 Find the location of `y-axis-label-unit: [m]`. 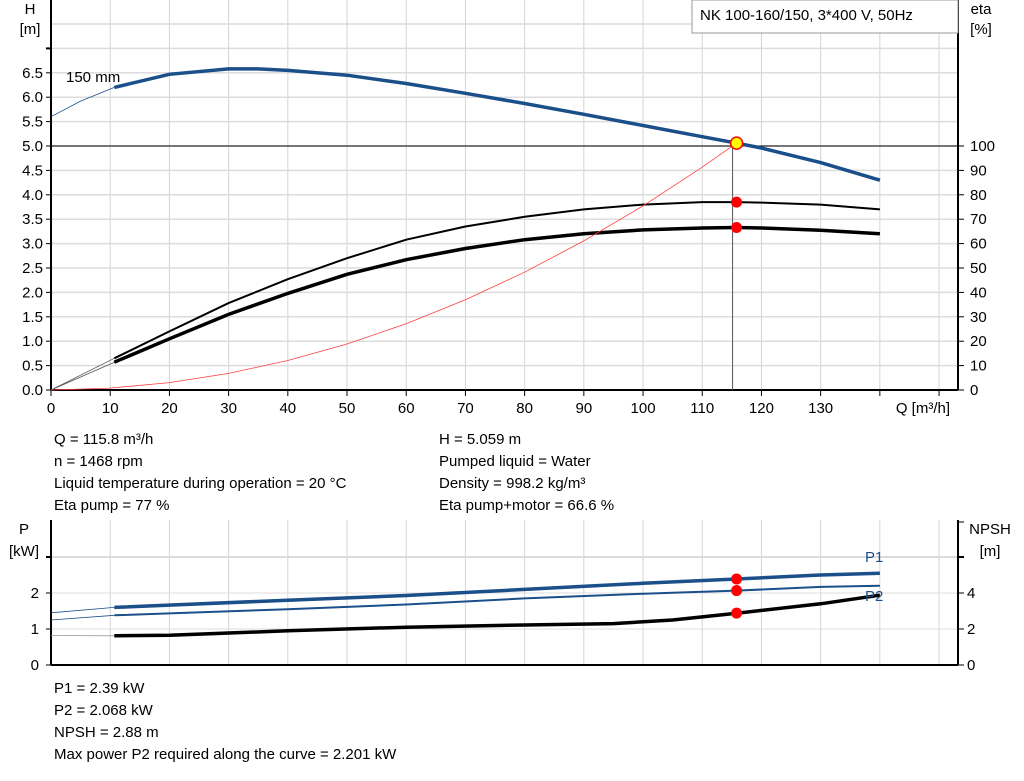

y-axis-label-unit: [m] is located at coordinates (30, 29).